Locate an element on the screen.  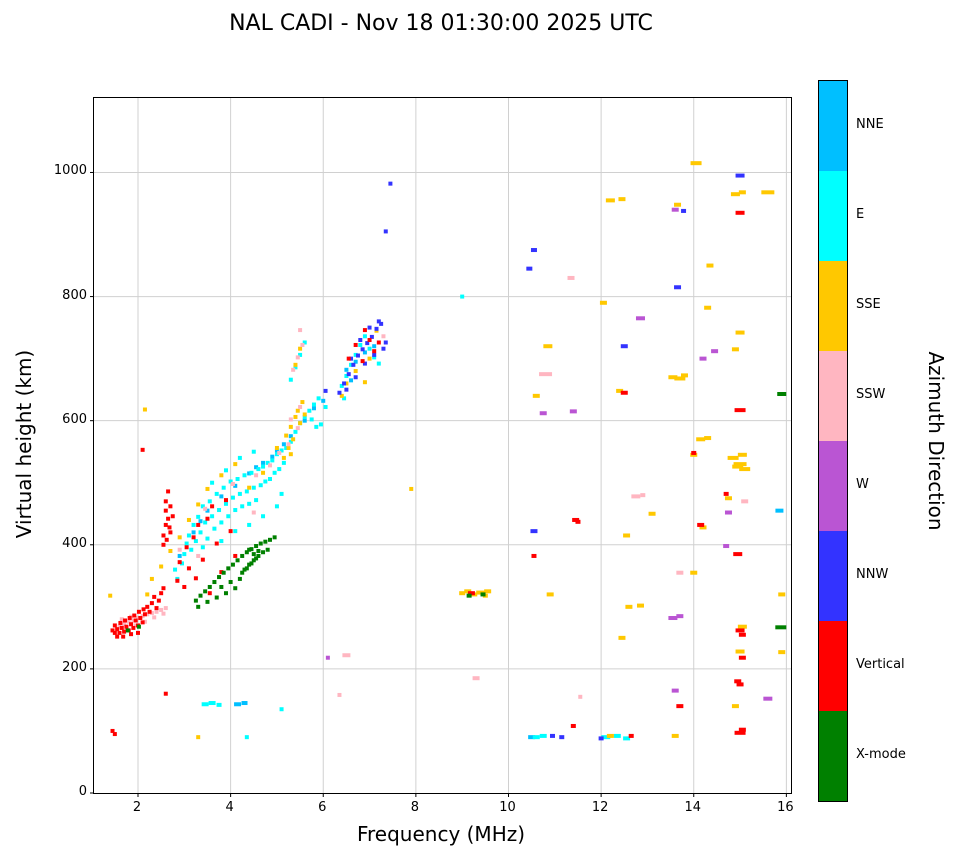
colorbar-segment-nne is located at coordinates (833, 126).